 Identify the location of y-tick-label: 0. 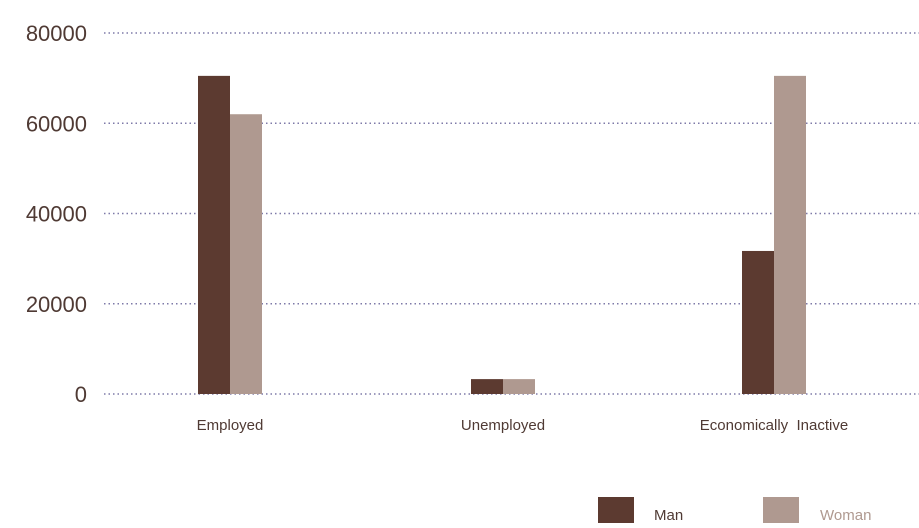
(81, 394).